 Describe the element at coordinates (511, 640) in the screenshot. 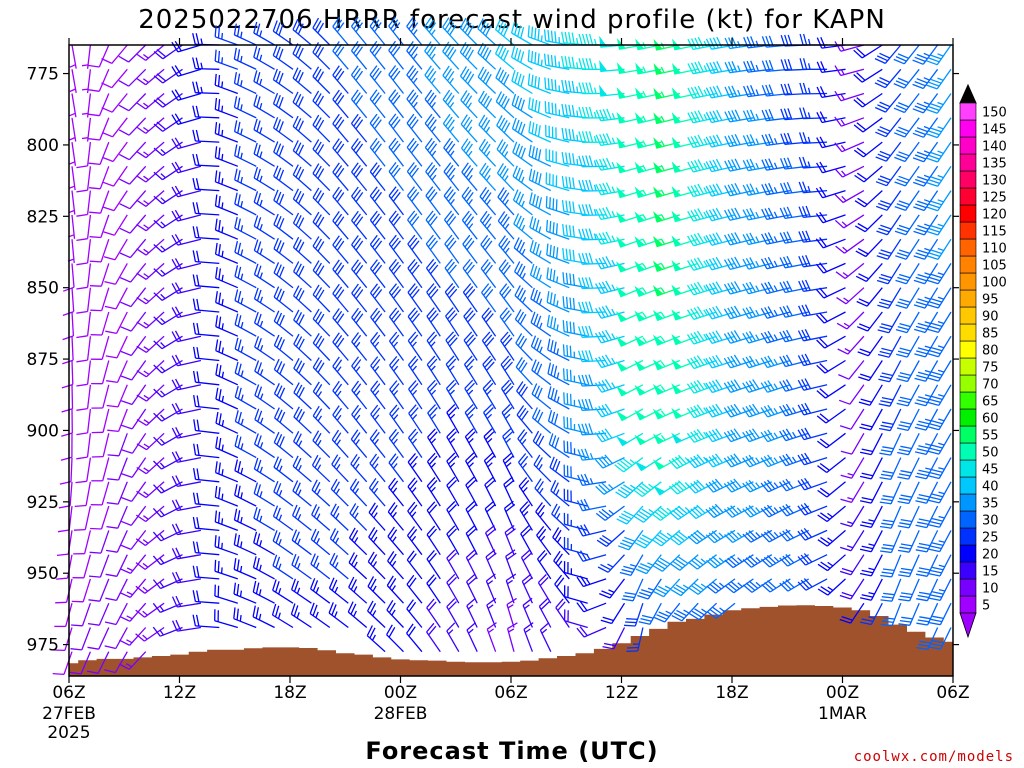

I see `surface-terrain` at that location.